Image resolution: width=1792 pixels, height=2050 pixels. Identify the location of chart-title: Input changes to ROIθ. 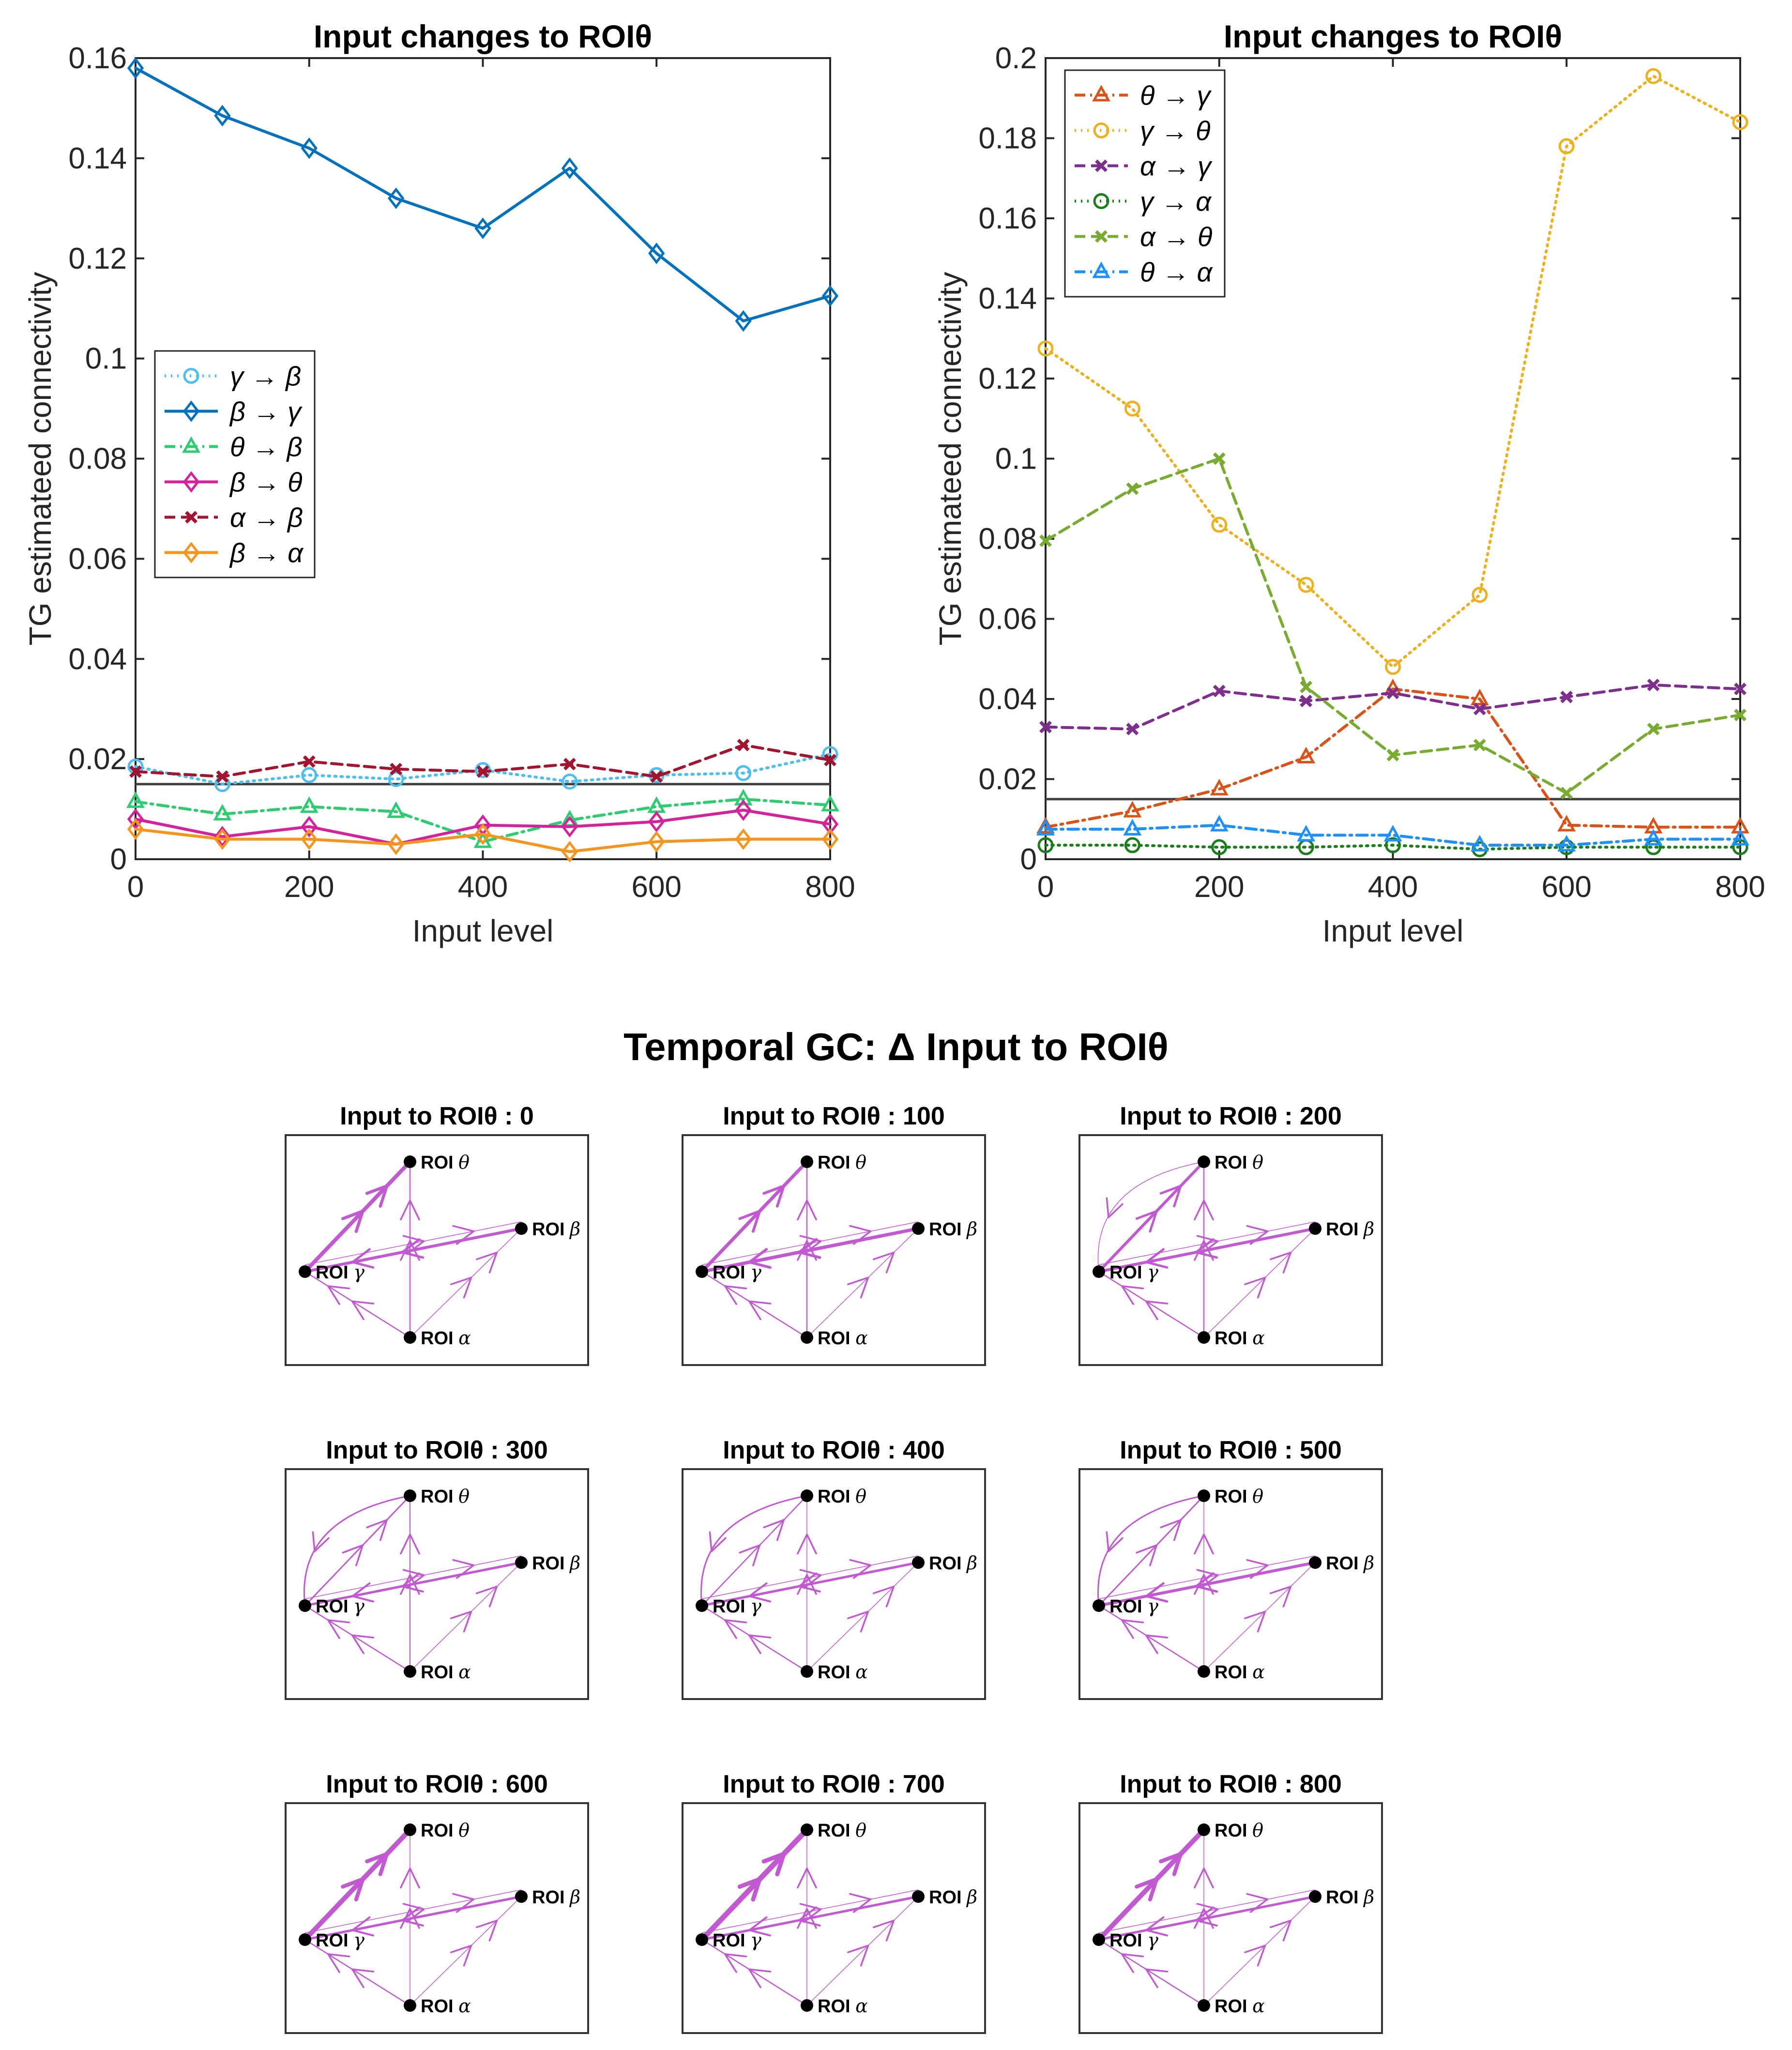
(1393, 36).